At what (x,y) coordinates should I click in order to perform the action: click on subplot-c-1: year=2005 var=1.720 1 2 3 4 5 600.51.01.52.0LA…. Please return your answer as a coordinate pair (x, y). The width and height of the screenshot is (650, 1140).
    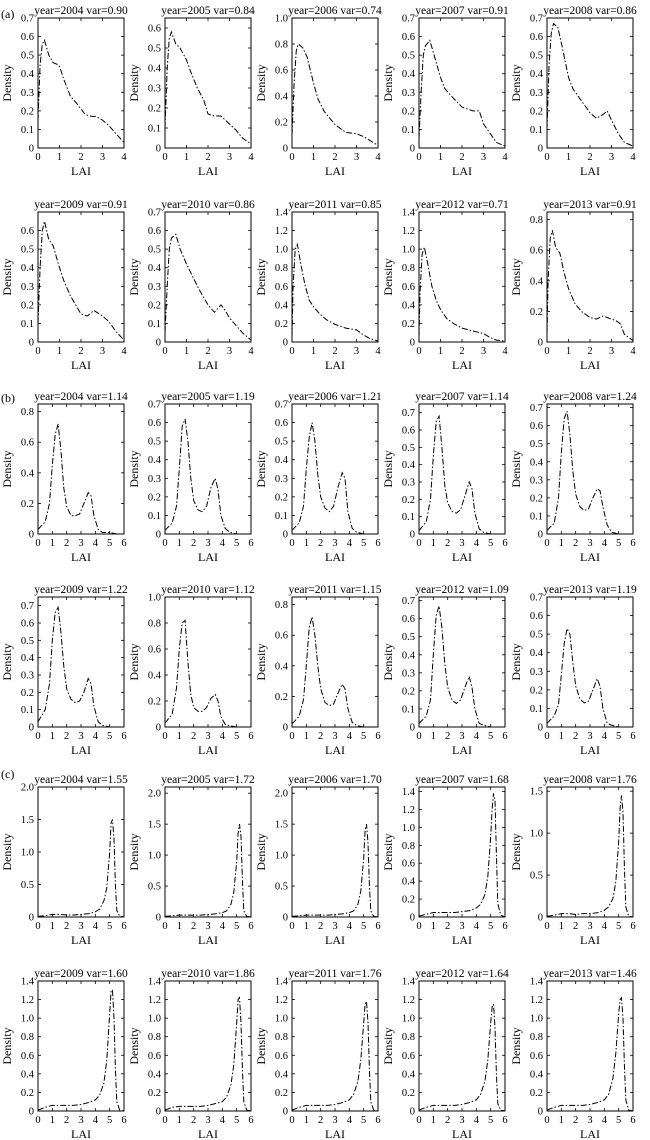
    Looking at the image, I should click on (191, 860).